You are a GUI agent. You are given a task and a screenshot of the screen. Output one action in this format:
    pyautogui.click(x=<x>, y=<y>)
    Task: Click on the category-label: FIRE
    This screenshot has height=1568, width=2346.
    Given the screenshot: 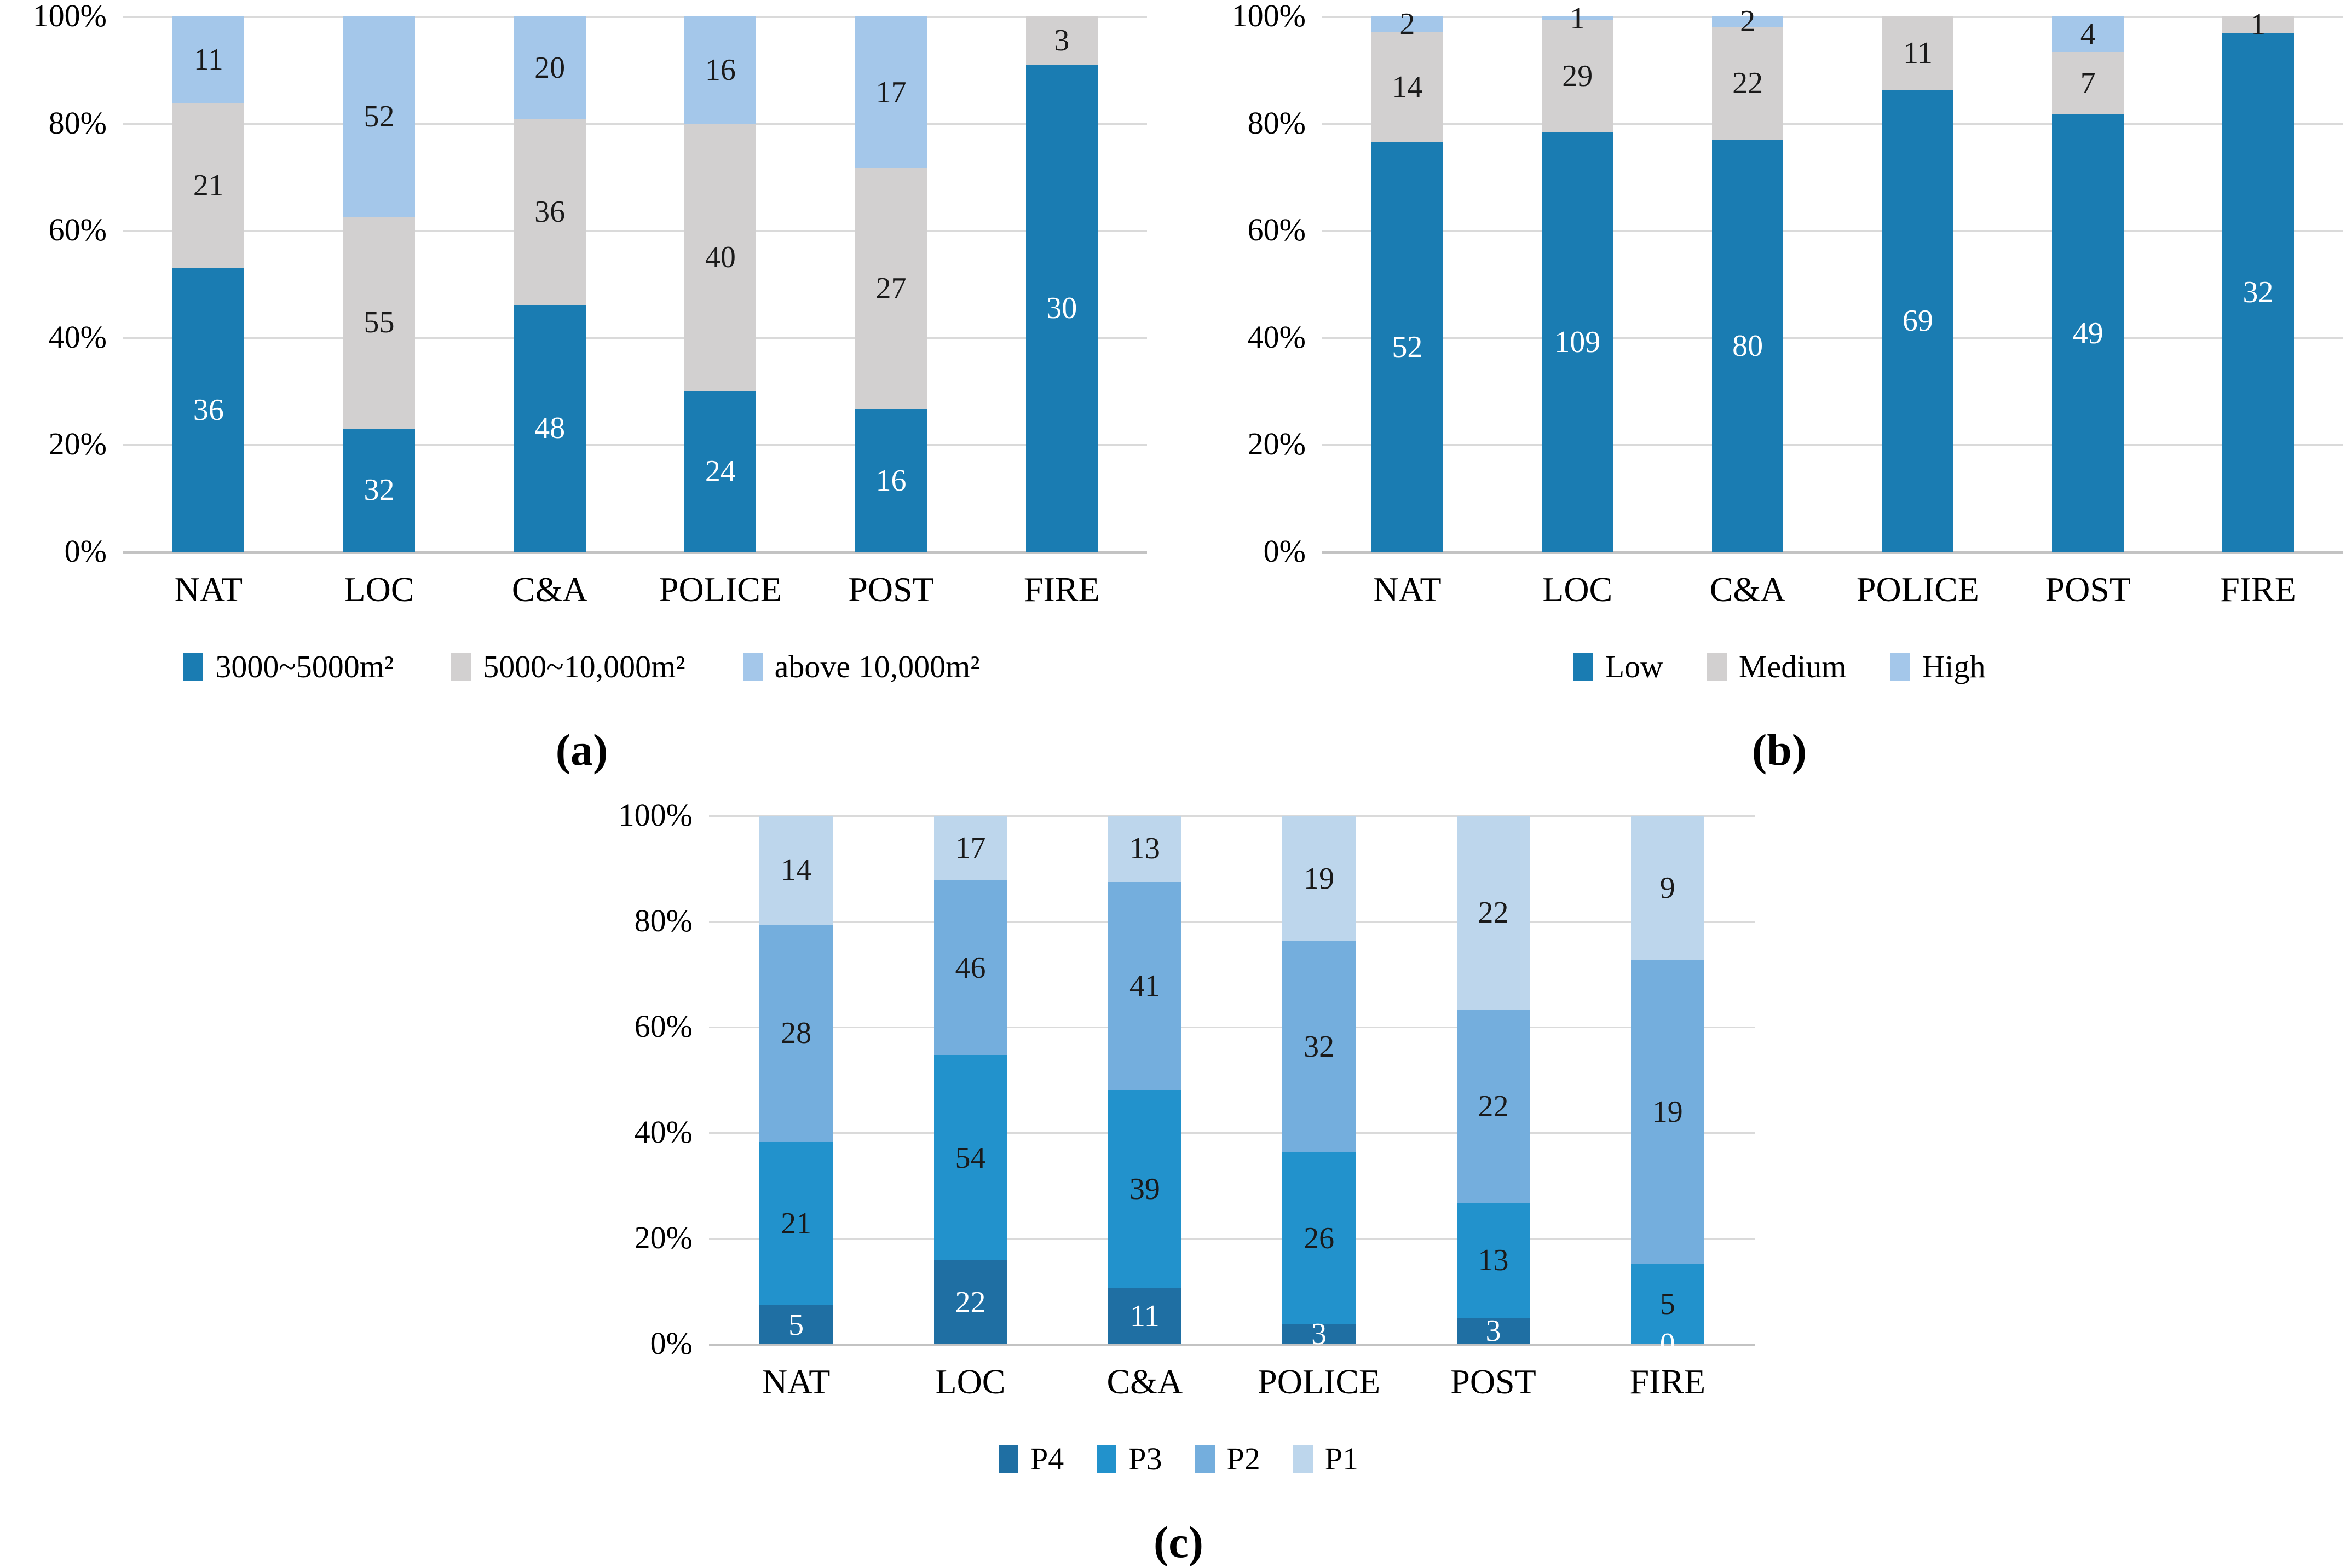 What is the action you would take?
    pyautogui.click(x=1668, y=1381)
    